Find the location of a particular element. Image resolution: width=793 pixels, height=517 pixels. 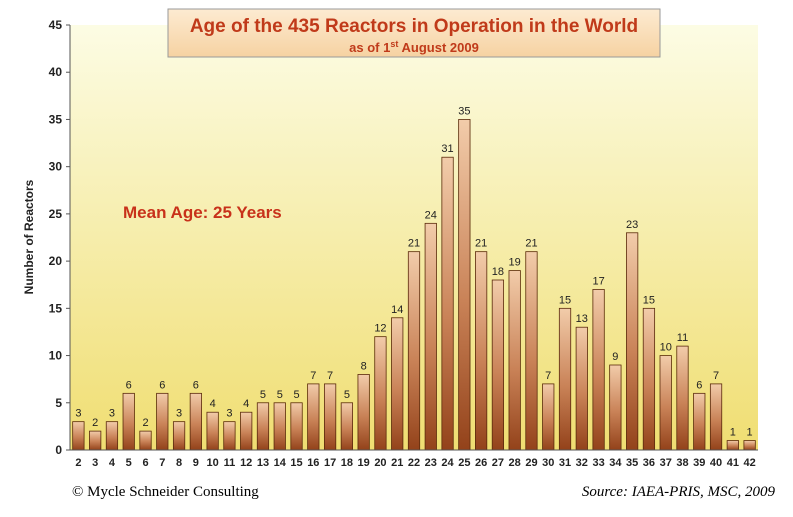

bar-value-label: 18 is located at coordinates (498, 272).